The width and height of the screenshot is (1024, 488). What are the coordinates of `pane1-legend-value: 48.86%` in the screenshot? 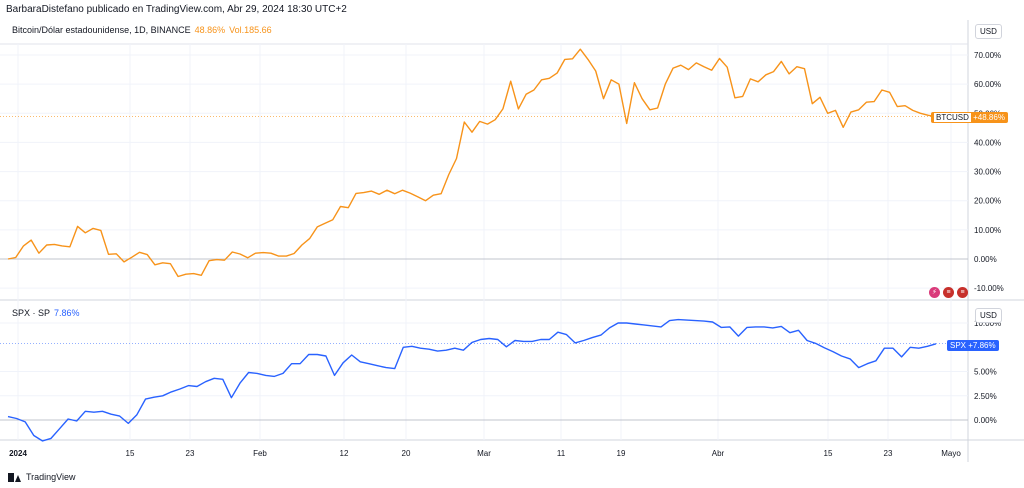 It's located at (210, 30).